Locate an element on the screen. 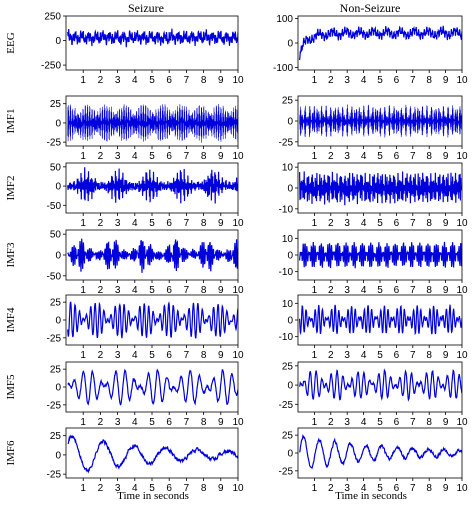 The image size is (474, 506). x-axis-label-right: Time in seconds is located at coordinates (371, 496).